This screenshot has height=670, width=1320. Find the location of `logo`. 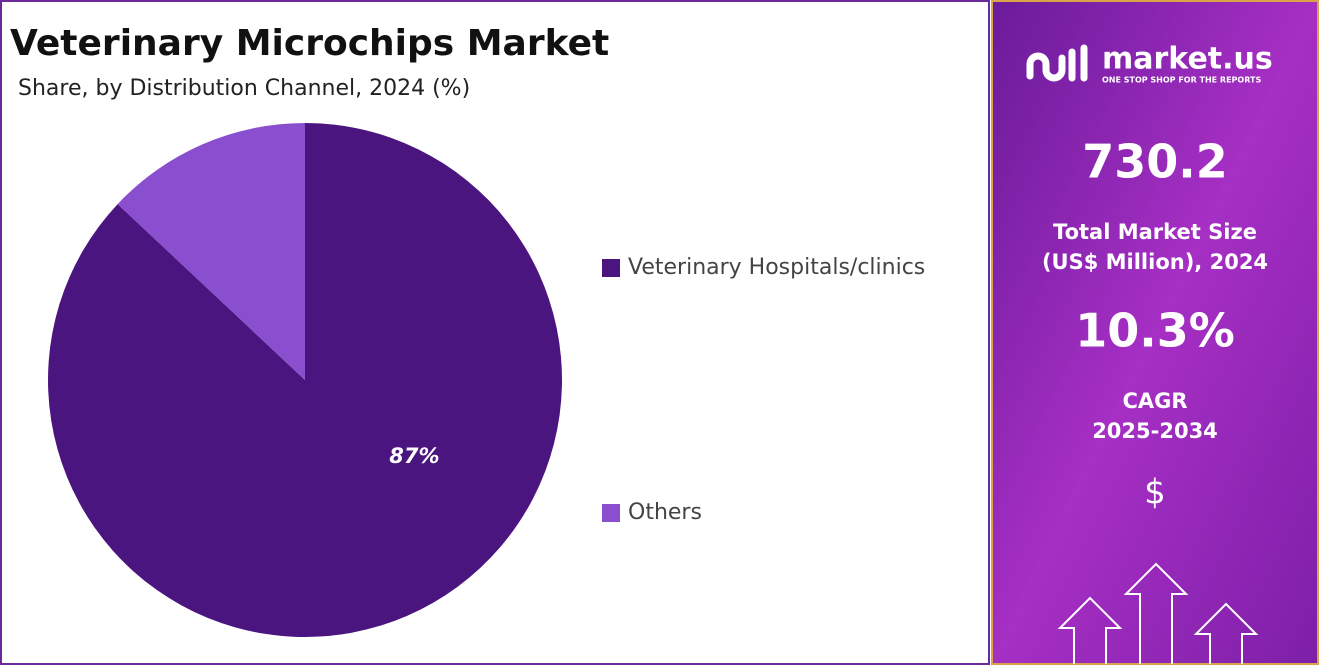

logo is located at coordinates (1057, 63).